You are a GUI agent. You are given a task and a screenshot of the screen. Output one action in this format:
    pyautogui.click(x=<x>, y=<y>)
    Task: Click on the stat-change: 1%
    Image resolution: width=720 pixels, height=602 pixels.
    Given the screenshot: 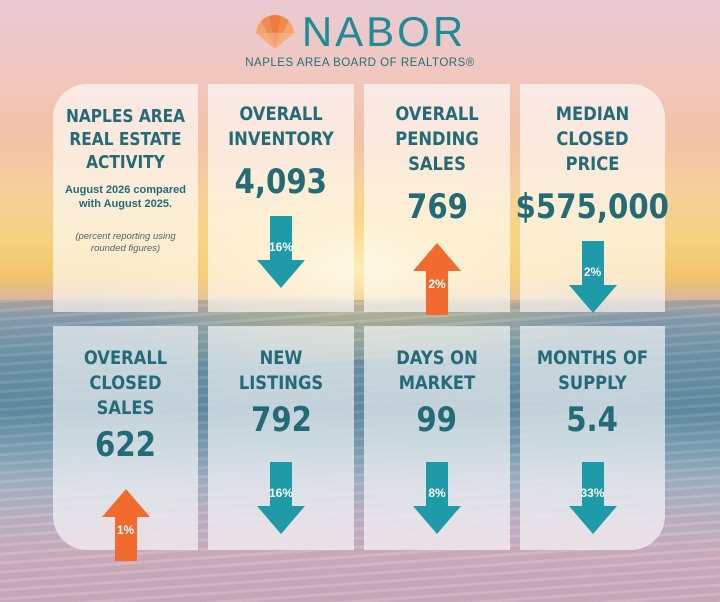 What is the action you would take?
    pyautogui.click(x=125, y=530)
    